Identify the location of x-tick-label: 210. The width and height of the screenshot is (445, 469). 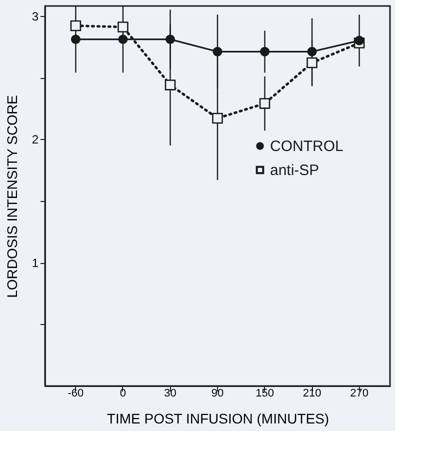
(312, 394).